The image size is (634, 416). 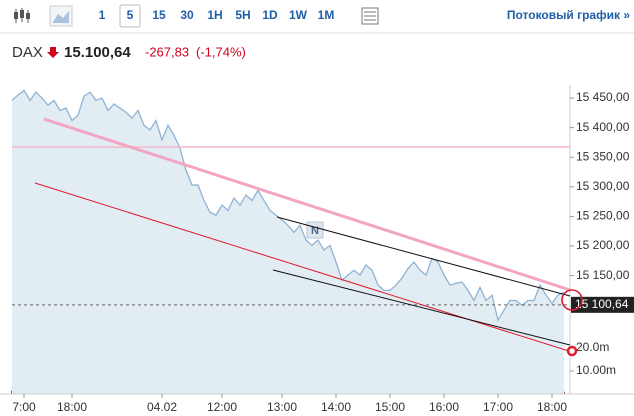 I want to click on interval: 1M, so click(x=326, y=15).